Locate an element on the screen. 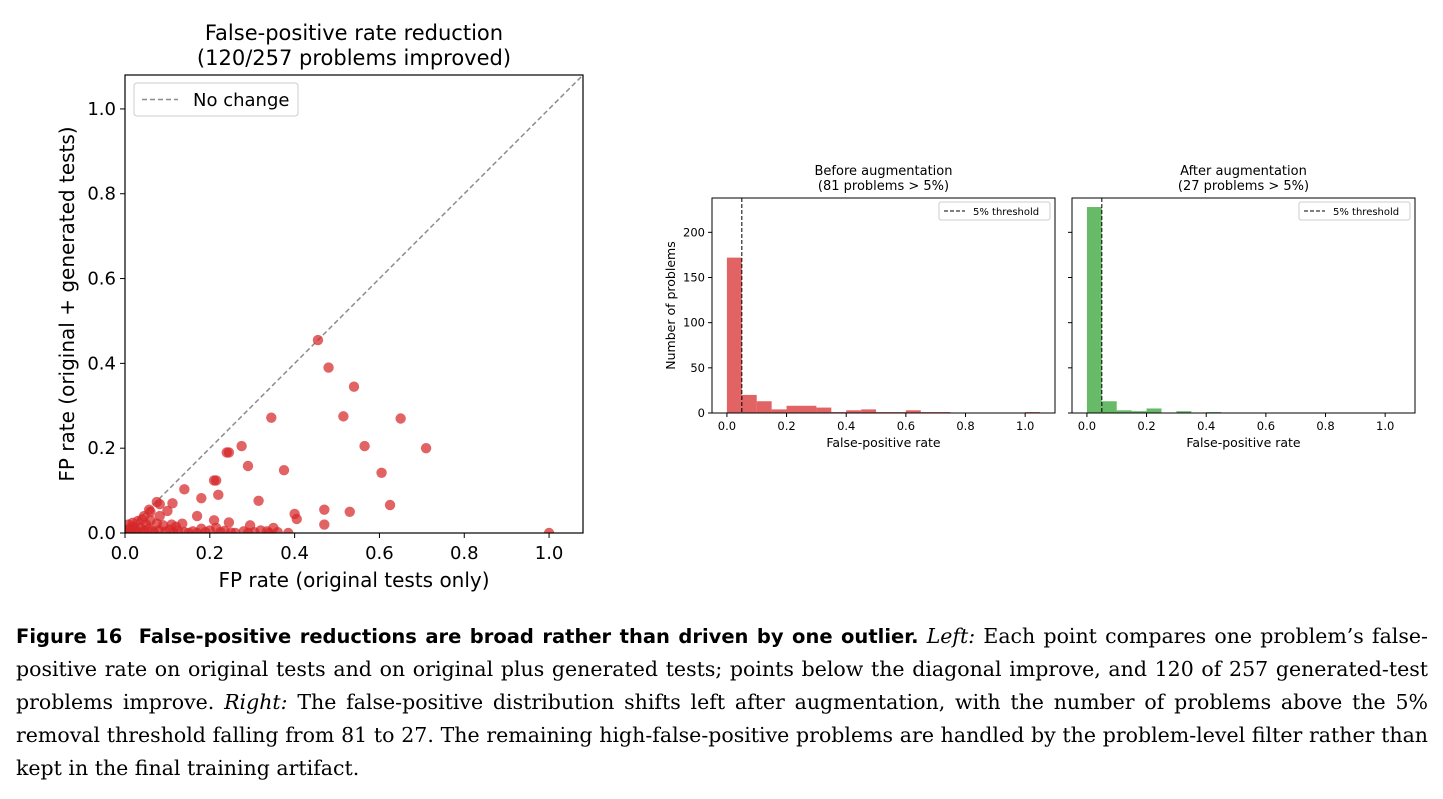 This screenshot has height=799, width=1443. y-tick-label: 1.0 is located at coordinates (101, 109).